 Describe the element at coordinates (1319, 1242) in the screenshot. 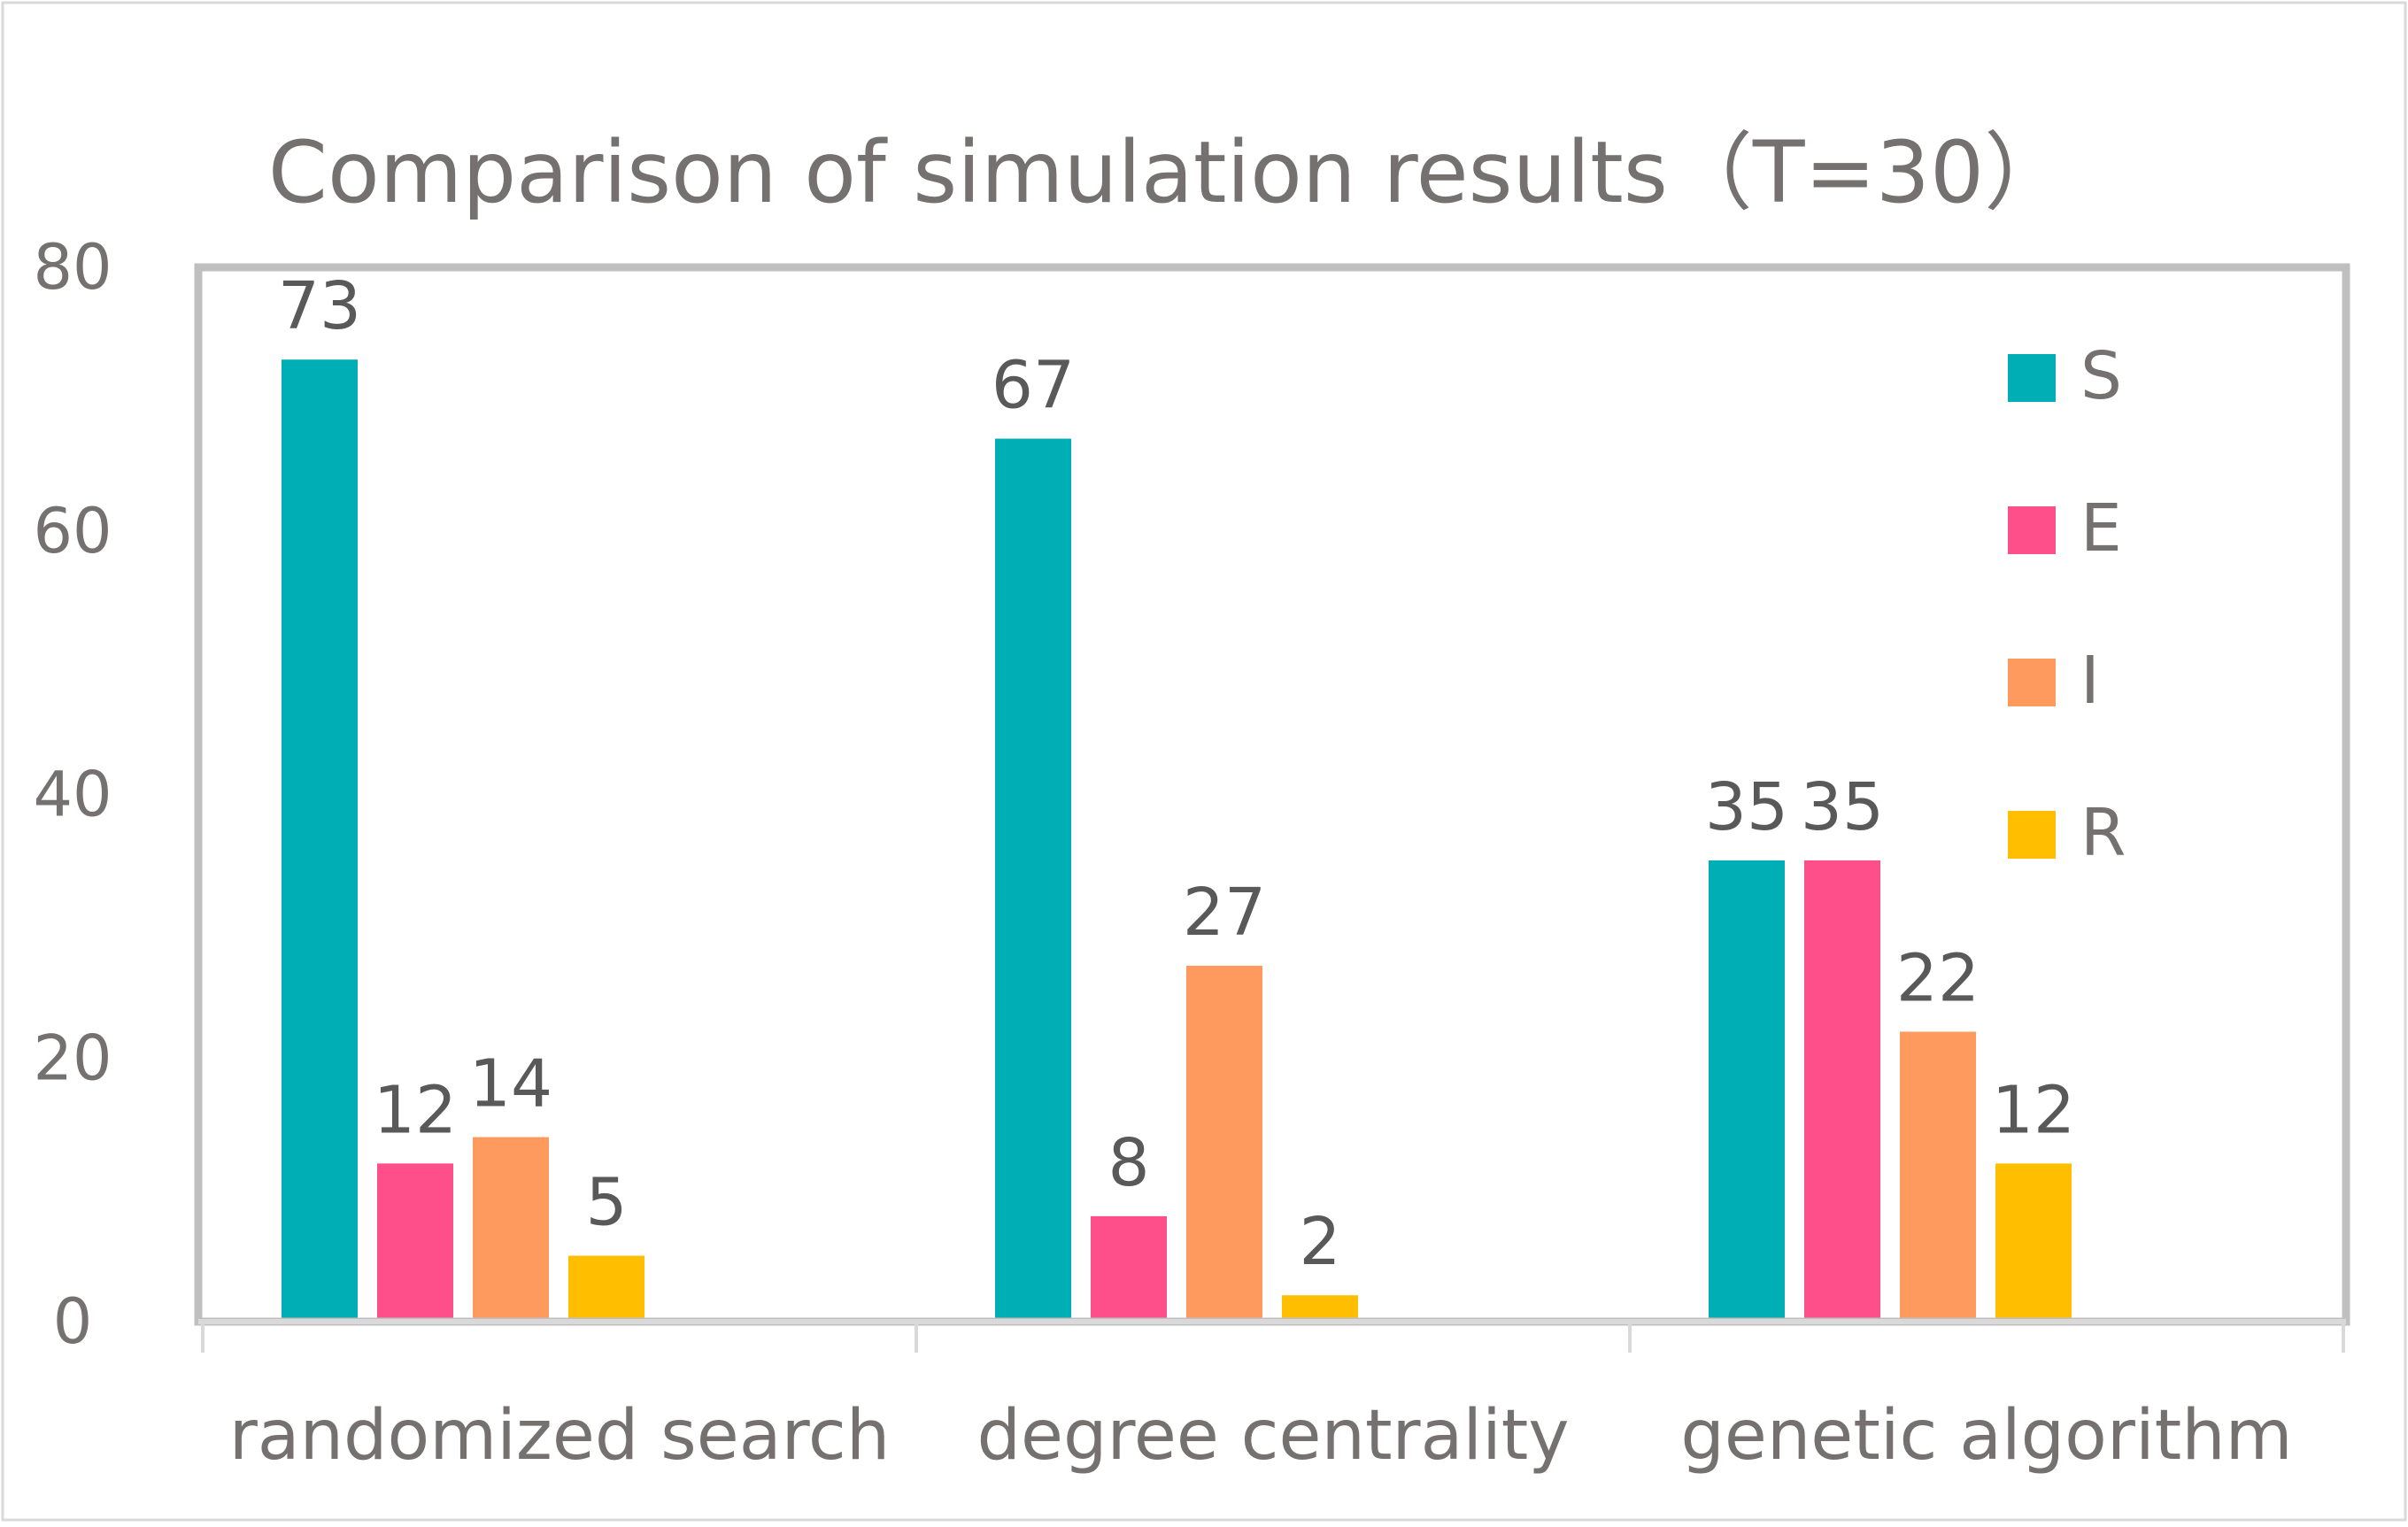

I see `data-label-R-1: 2` at that location.